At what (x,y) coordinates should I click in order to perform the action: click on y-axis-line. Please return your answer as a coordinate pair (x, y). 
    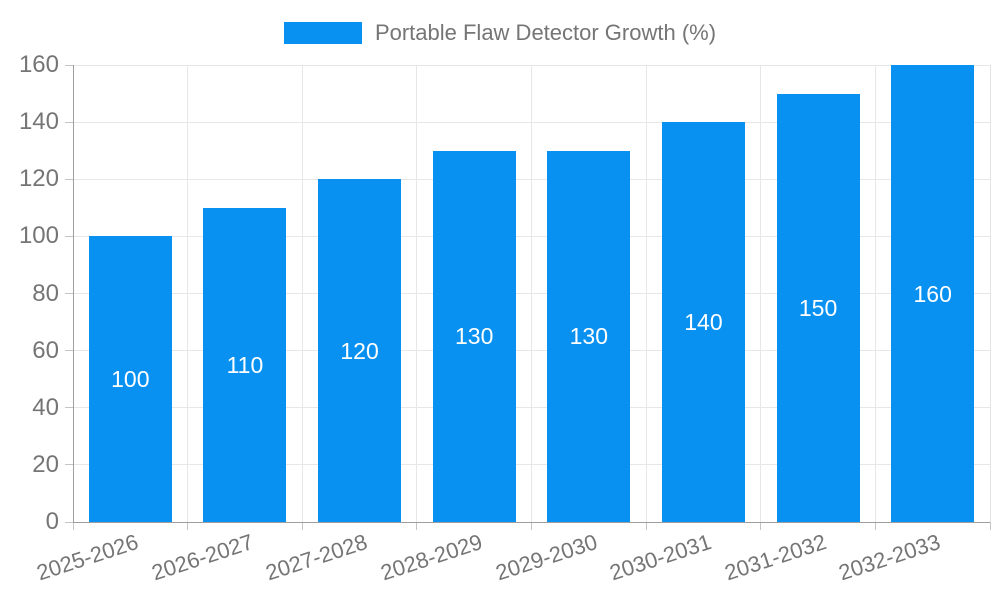
    Looking at the image, I should click on (73, 293).